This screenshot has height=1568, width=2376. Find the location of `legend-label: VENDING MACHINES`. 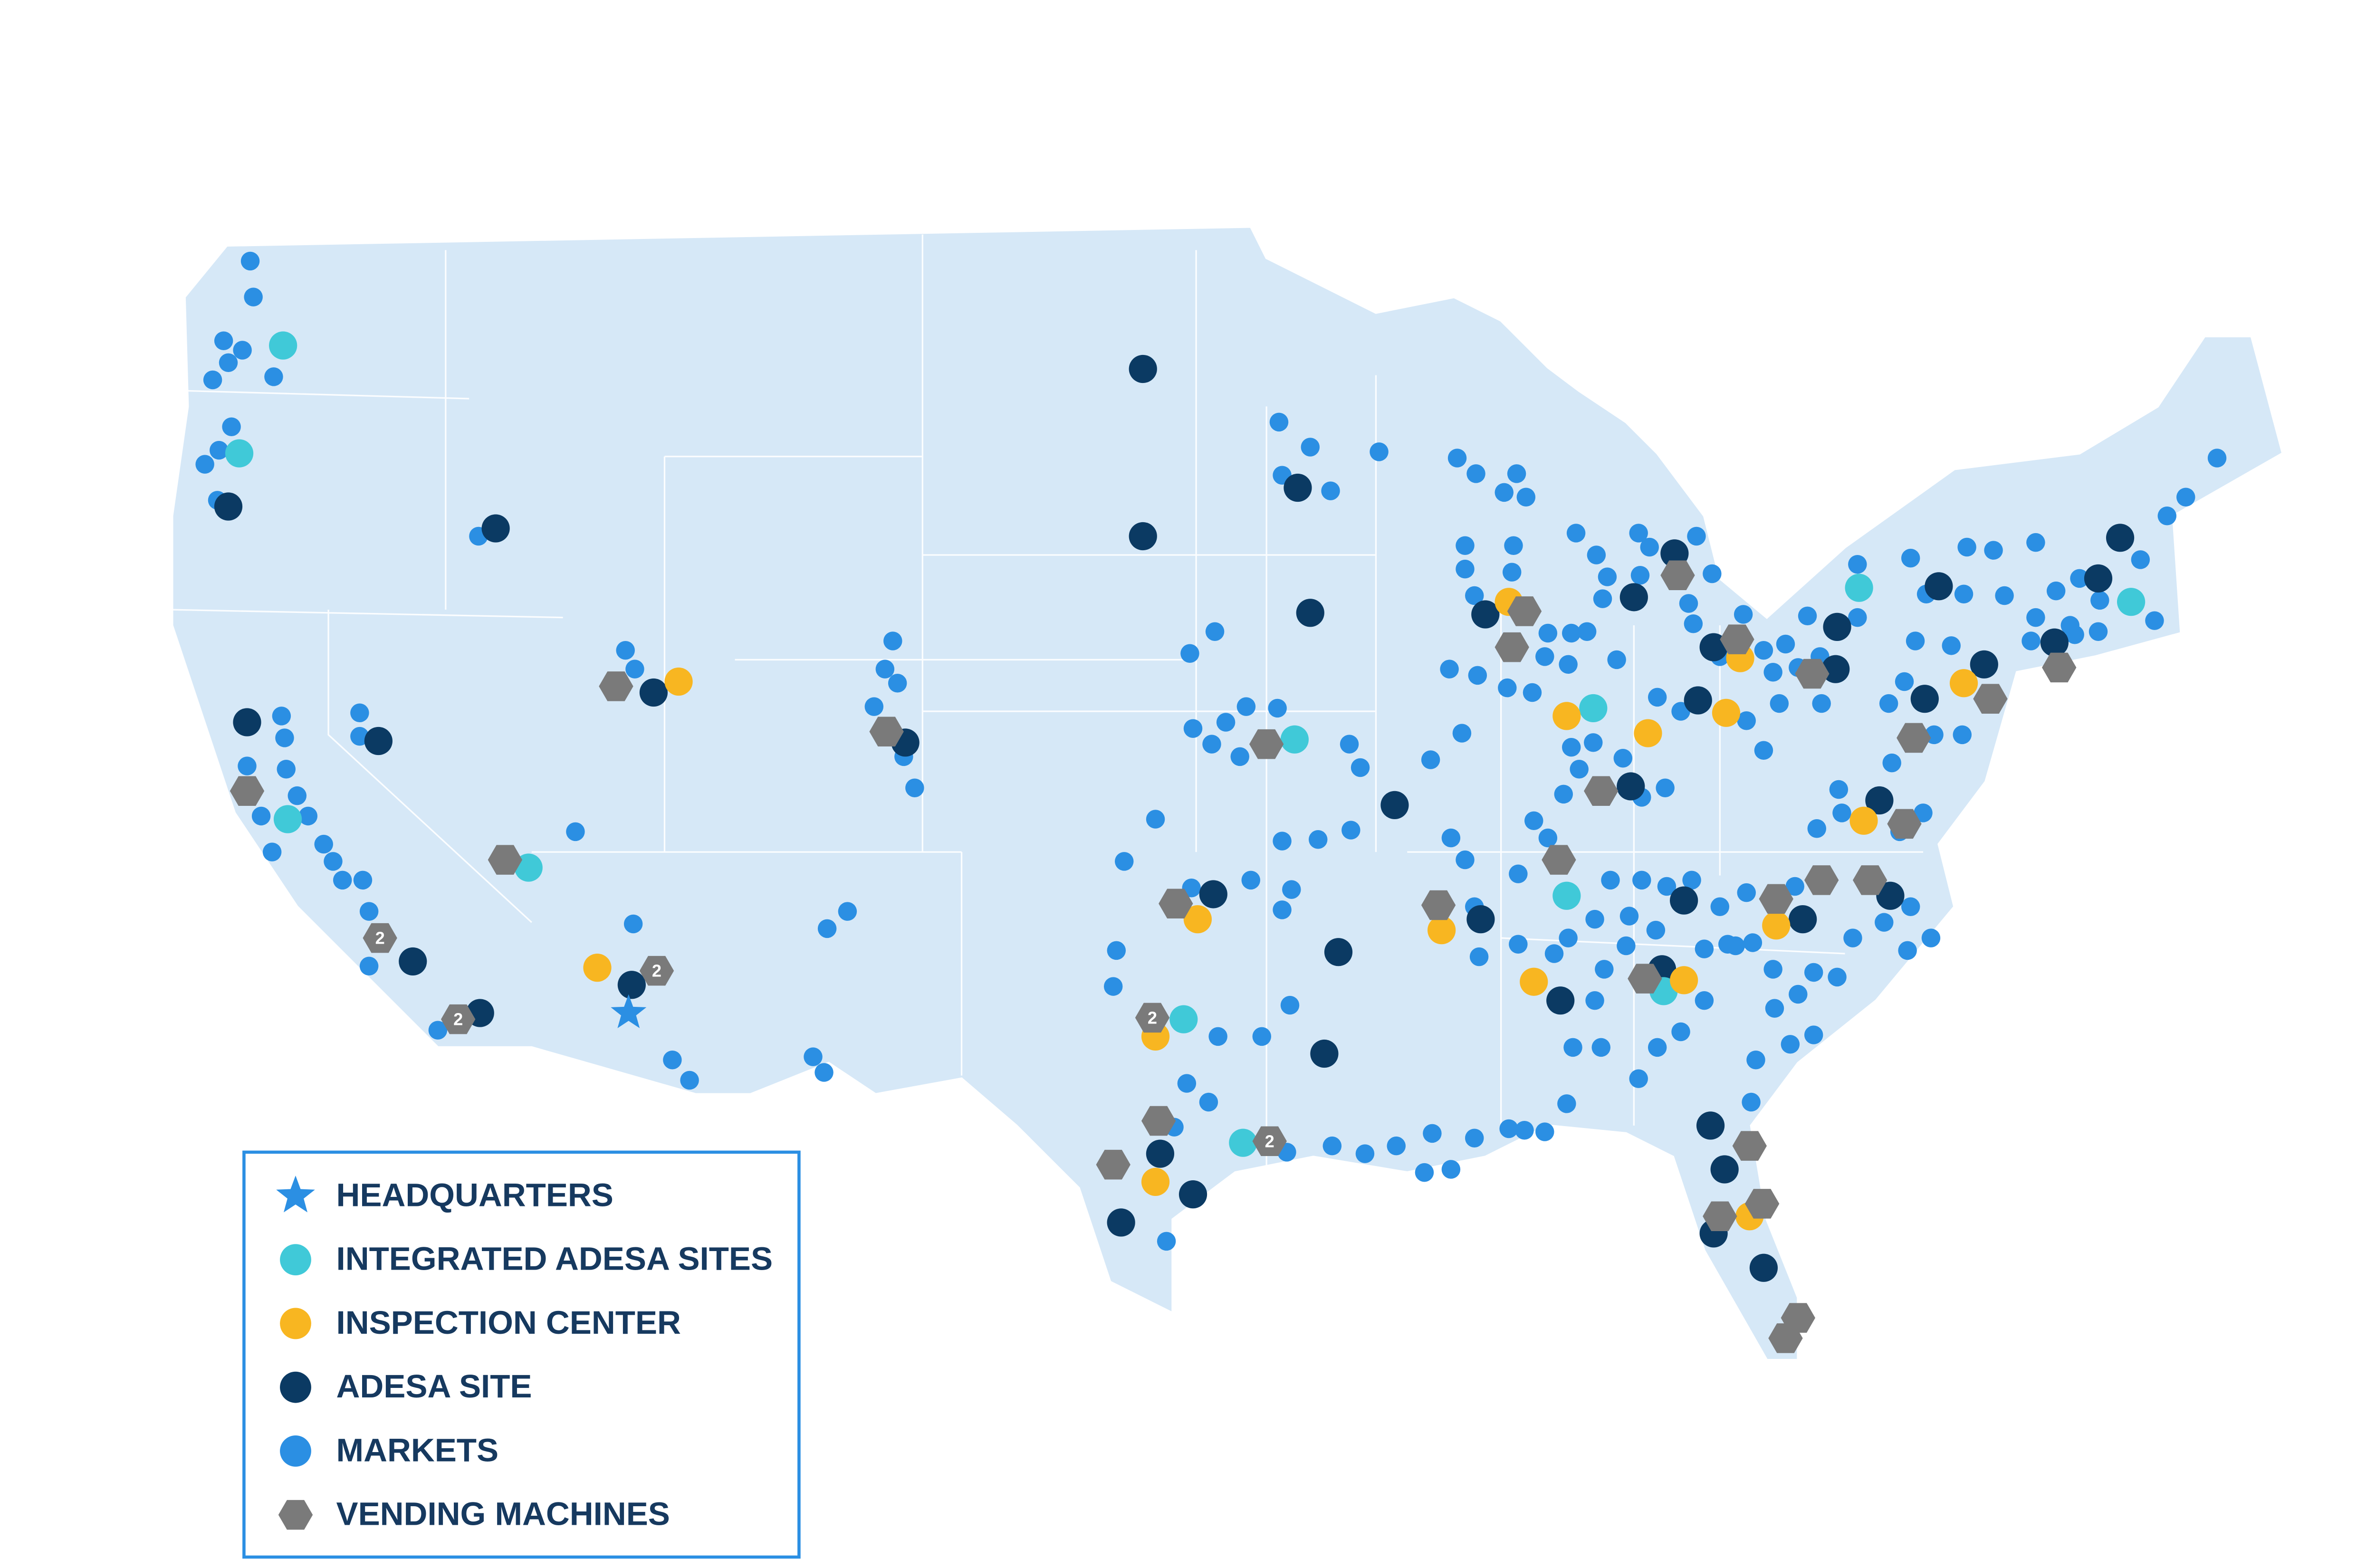

legend-label: VENDING MACHINES is located at coordinates (503, 1514).